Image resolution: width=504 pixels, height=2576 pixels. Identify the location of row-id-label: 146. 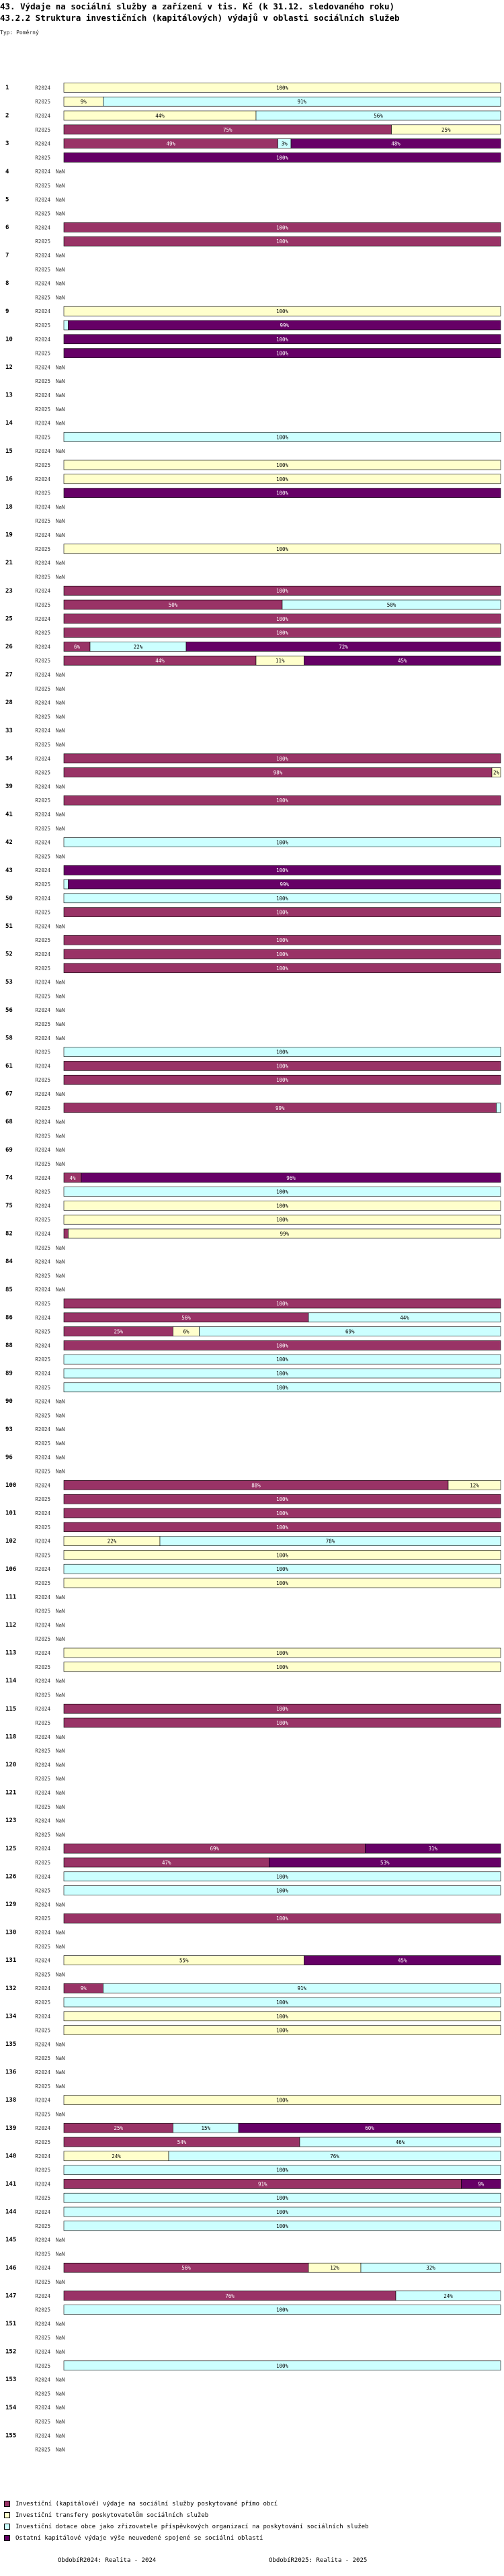
(10, 2268).